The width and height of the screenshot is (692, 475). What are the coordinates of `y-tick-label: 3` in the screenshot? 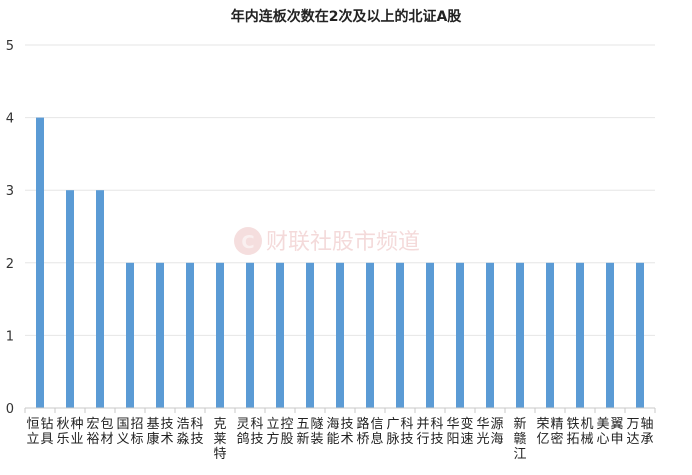 It's located at (10, 191).